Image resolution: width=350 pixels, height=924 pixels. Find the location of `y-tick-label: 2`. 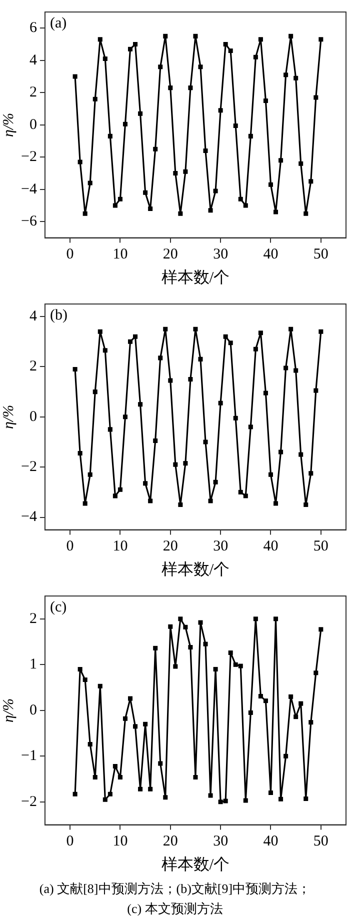

y-tick-label: 2 is located at coordinates (33, 92).